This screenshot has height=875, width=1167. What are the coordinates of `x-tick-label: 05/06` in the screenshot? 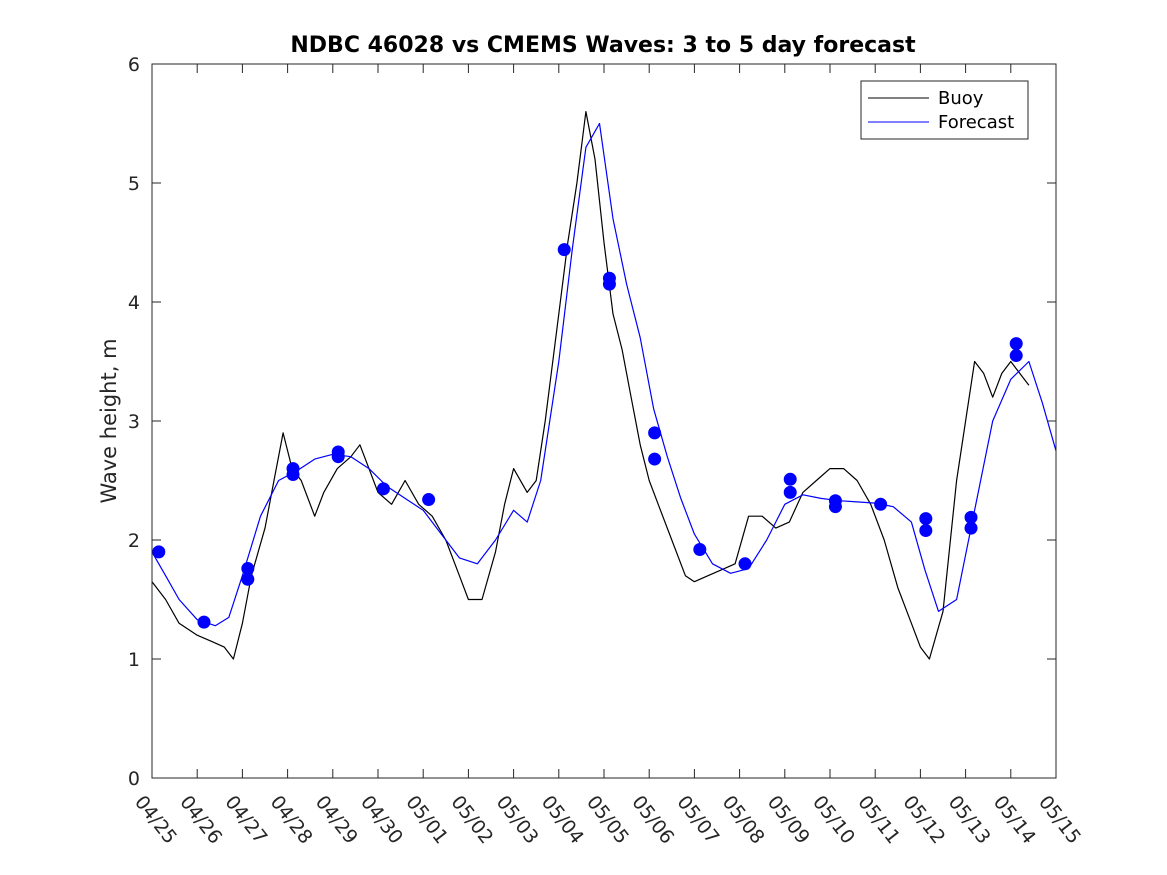 It's located at (652, 820).